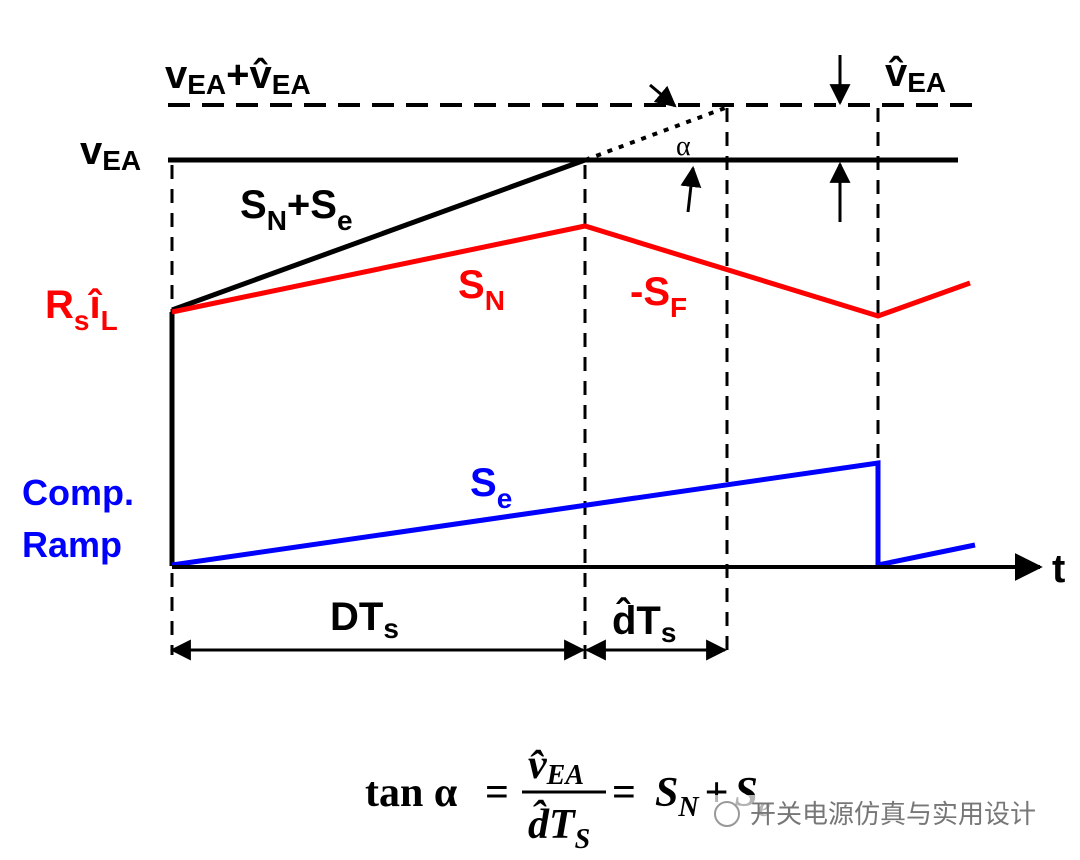  Describe the element at coordinates (559, 827) in the screenshot. I see `equation-denominator: d̂TS` at that location.